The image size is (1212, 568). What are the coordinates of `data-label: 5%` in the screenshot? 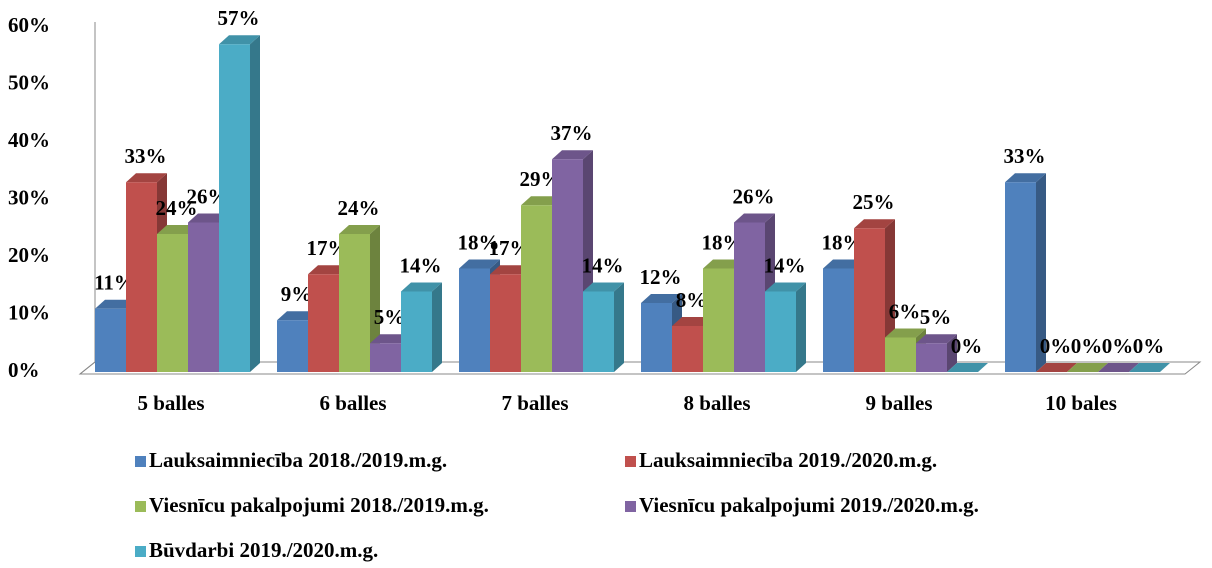 It's located at (936, 317).